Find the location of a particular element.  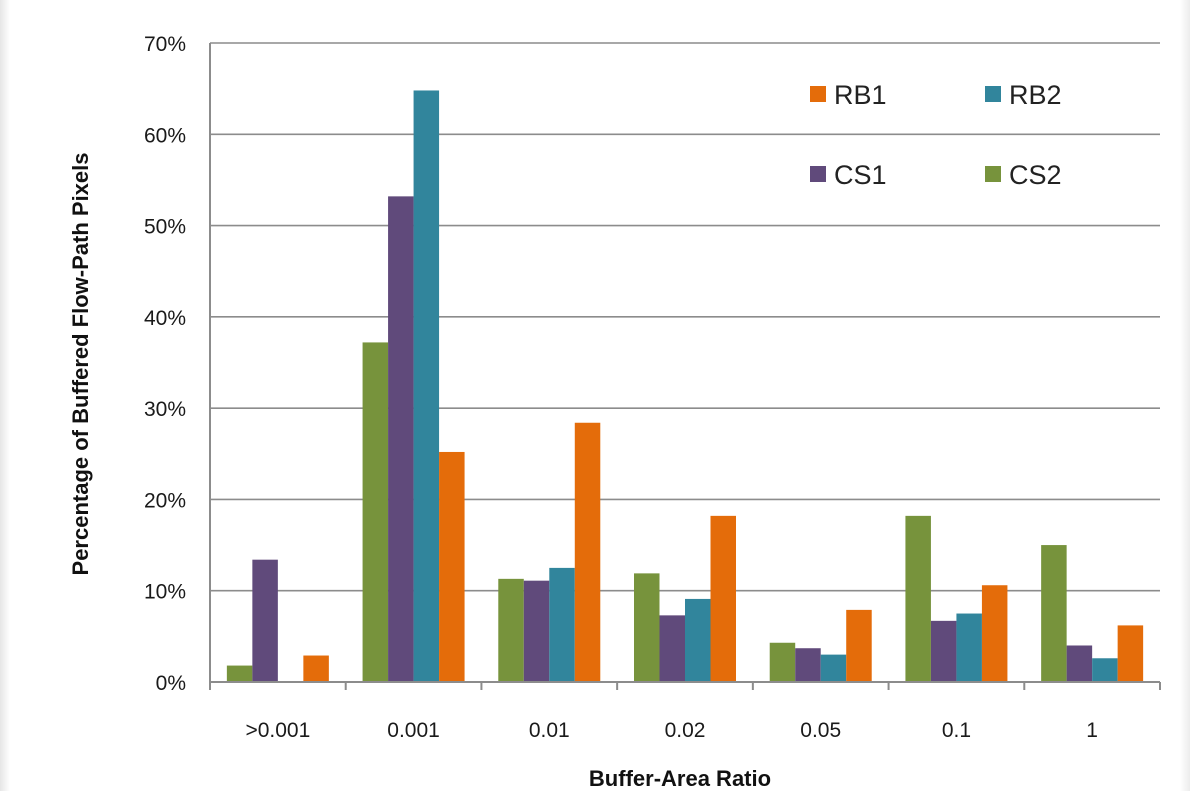

x-tick-labels: >0.001 0.001 0.01 0.02 0.05 0.1 1 is located at coordinates (671, 730).